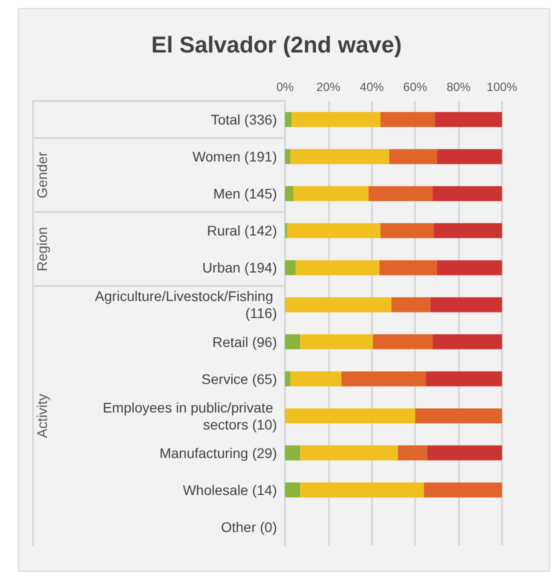 Image resolution: width=553 pixels, height=572 pixels. Describe the element at coordinates (229, 490) in the screenshot. I see `y-tick-label: Wholesale (14)` at that location.